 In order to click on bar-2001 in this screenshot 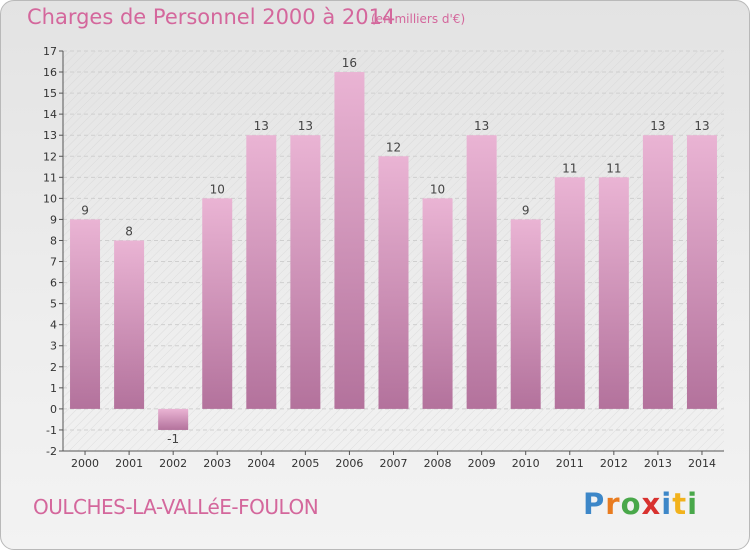, I will do `click(129, 324)`.